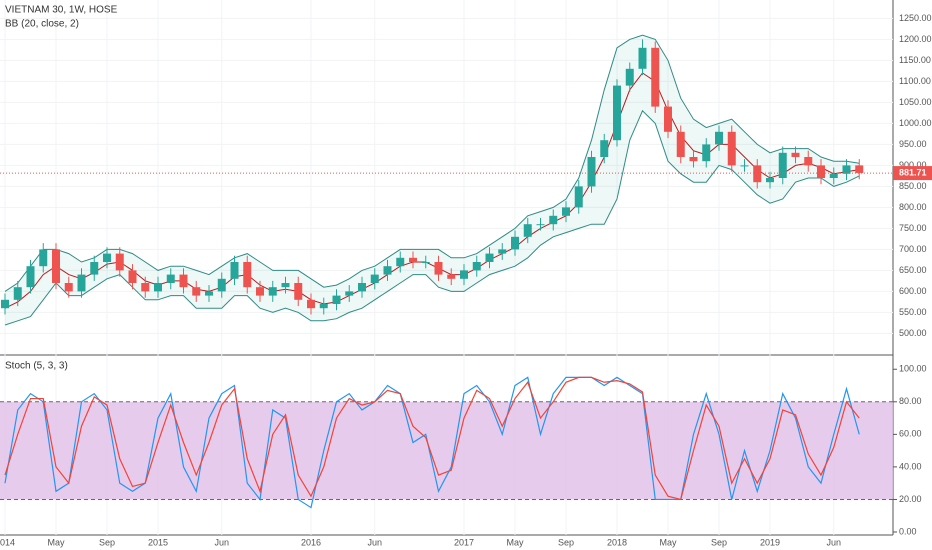  I want to click on y-tick-label: 40.00, so click(910, 466).